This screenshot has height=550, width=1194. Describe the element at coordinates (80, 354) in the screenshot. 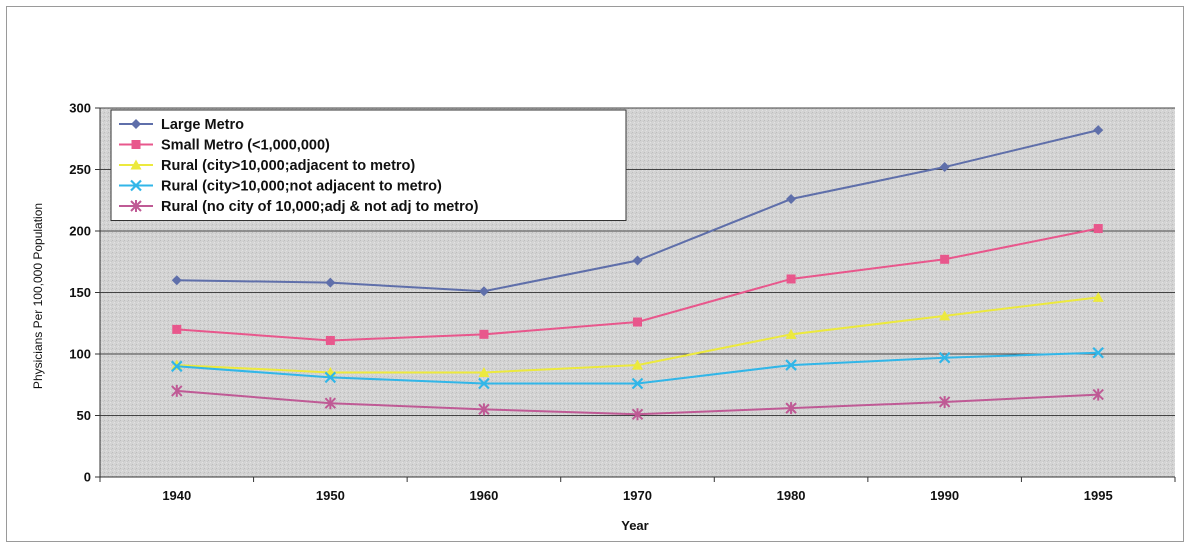

I see `y-tick-label: 100` at that location.